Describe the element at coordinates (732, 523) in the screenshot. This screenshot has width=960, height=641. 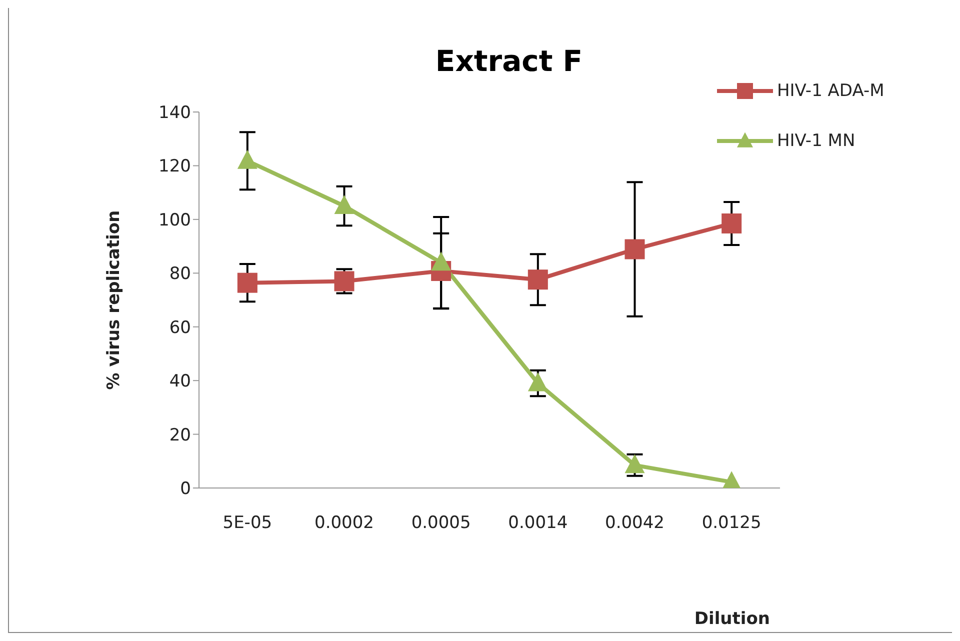
I see `x-tick-label: 0.0125` at that location.